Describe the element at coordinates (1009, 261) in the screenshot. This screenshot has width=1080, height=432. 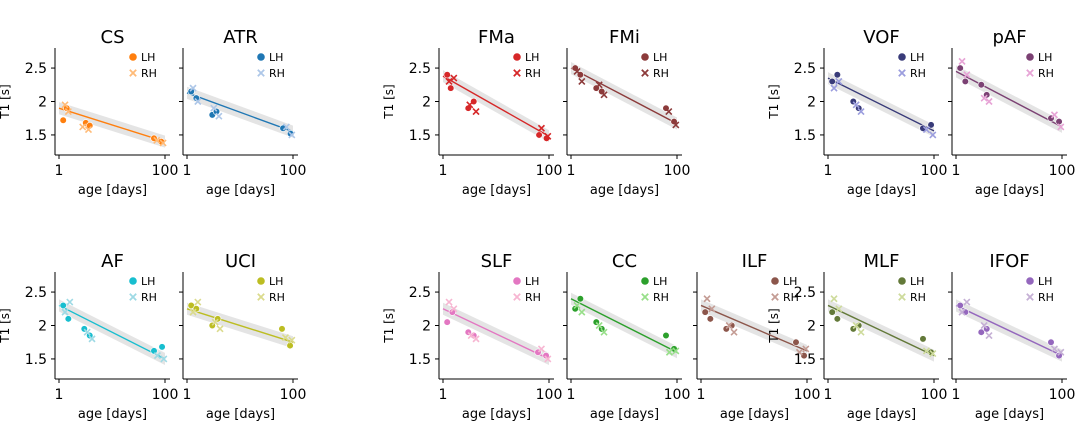
I see `panel-title: IFOF` at that location.